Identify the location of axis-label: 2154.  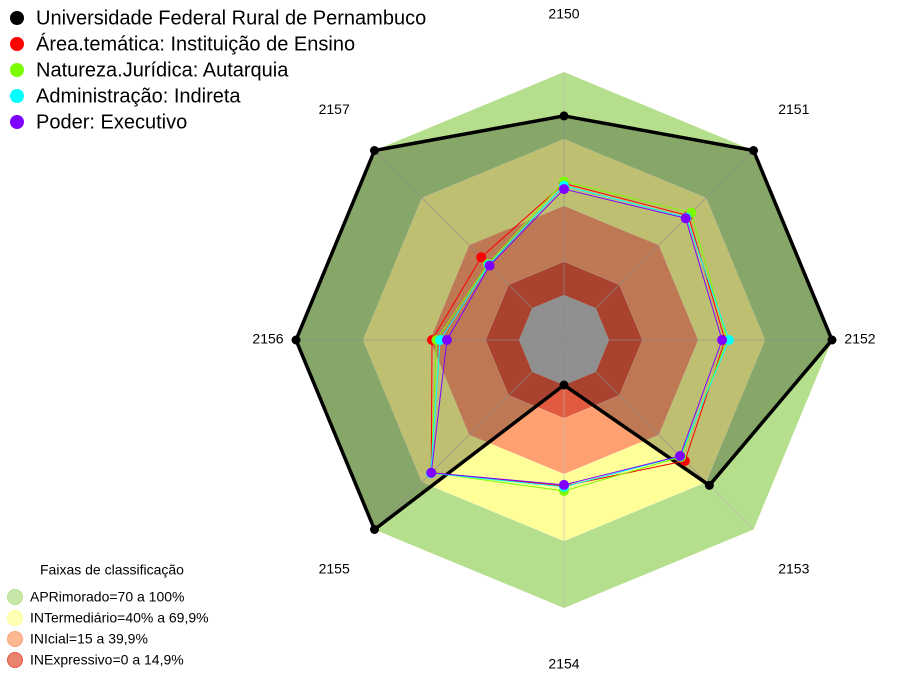
(563, 664).